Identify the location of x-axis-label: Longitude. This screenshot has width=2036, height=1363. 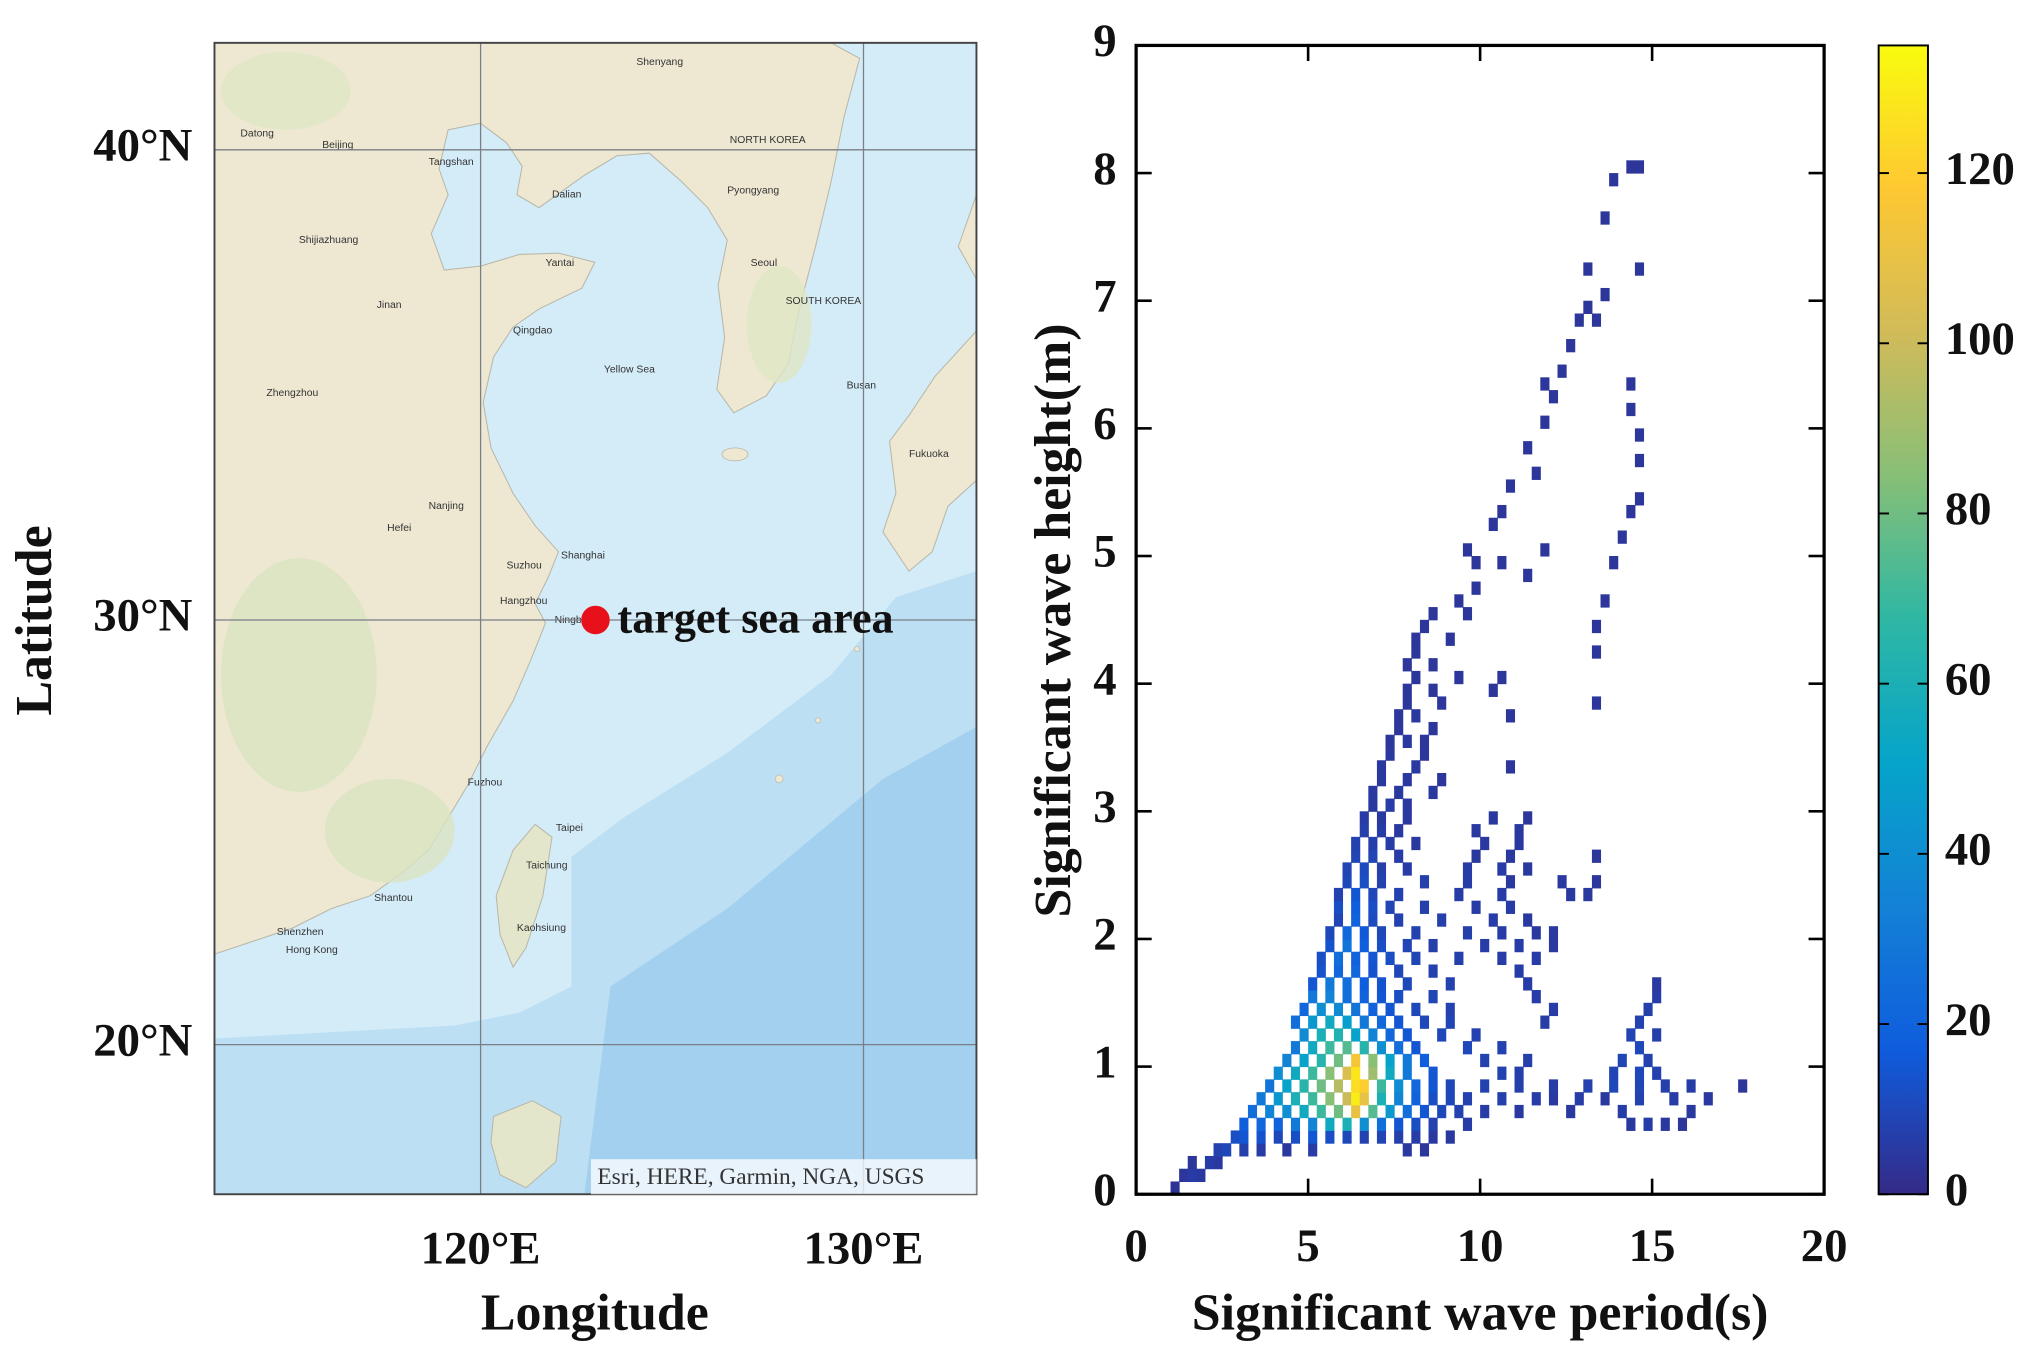
(595, 1312).